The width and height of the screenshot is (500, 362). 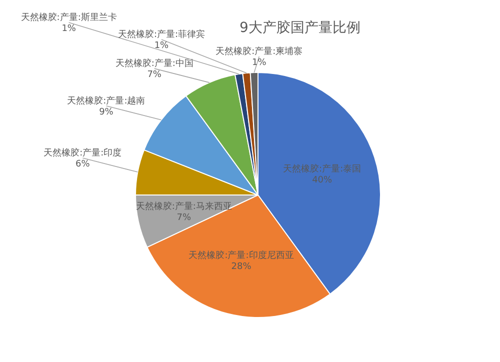 I want to click on slice-label: 天然橡胶:产量:马来西亚, so click(x=184, y=206).